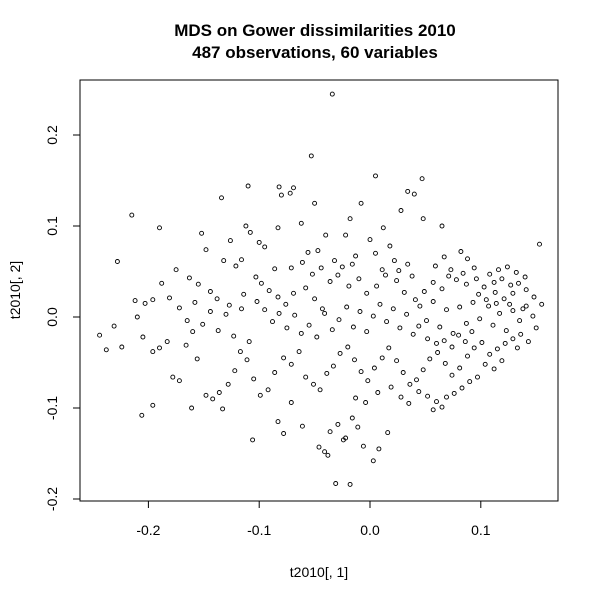  Describe the element at coordinates (52, 317) in the screenshot. I see `y-tick-label: 0.0` at that location.